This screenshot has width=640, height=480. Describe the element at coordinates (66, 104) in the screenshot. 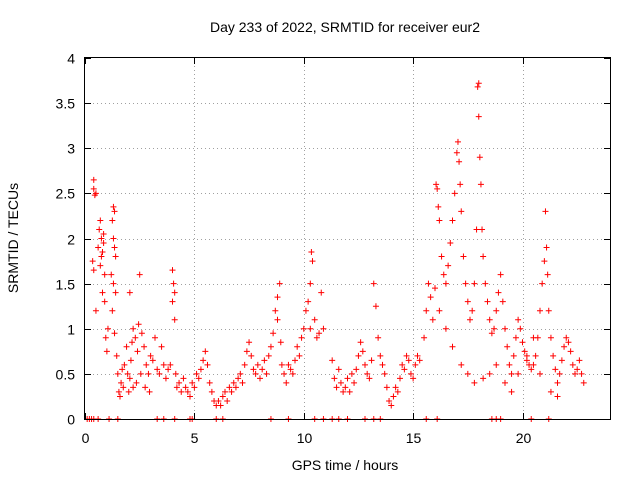

I see `y-tick-label: 3.5` at that location.